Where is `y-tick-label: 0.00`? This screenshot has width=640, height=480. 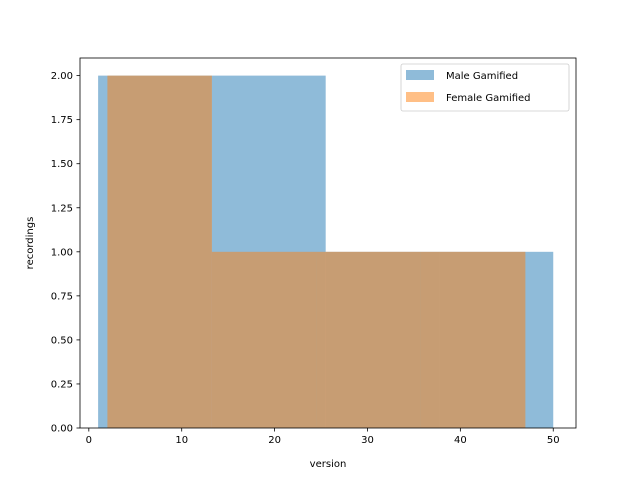
y-tick-label: 0.00 is located at coordinates (62, 429).